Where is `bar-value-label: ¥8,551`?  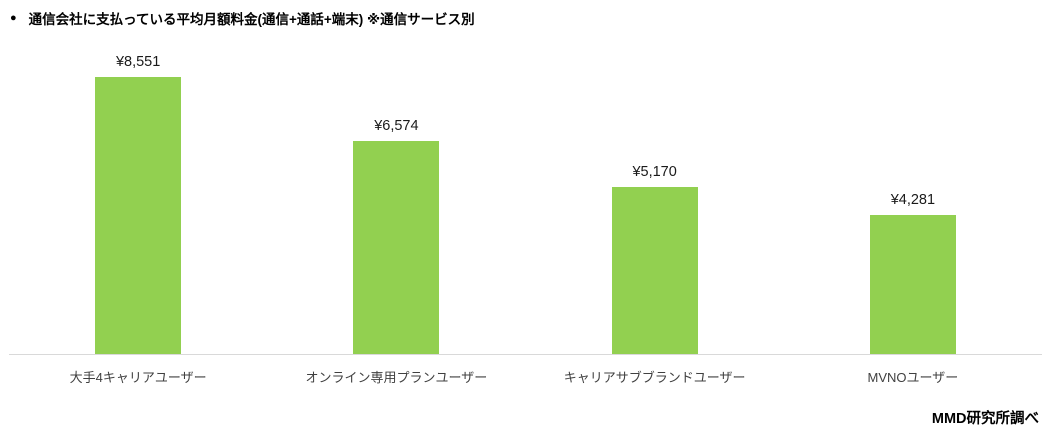 bar-value-label: ¥8,551 is located at coordinates (138, 62).